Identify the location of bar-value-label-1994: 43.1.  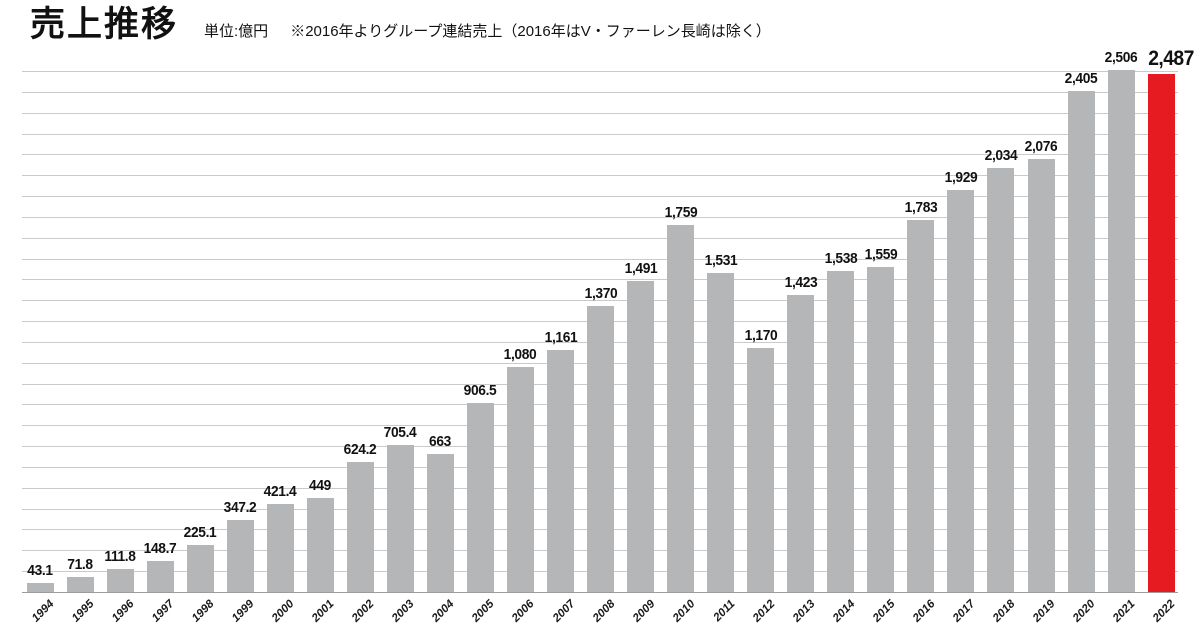
(40, 571).